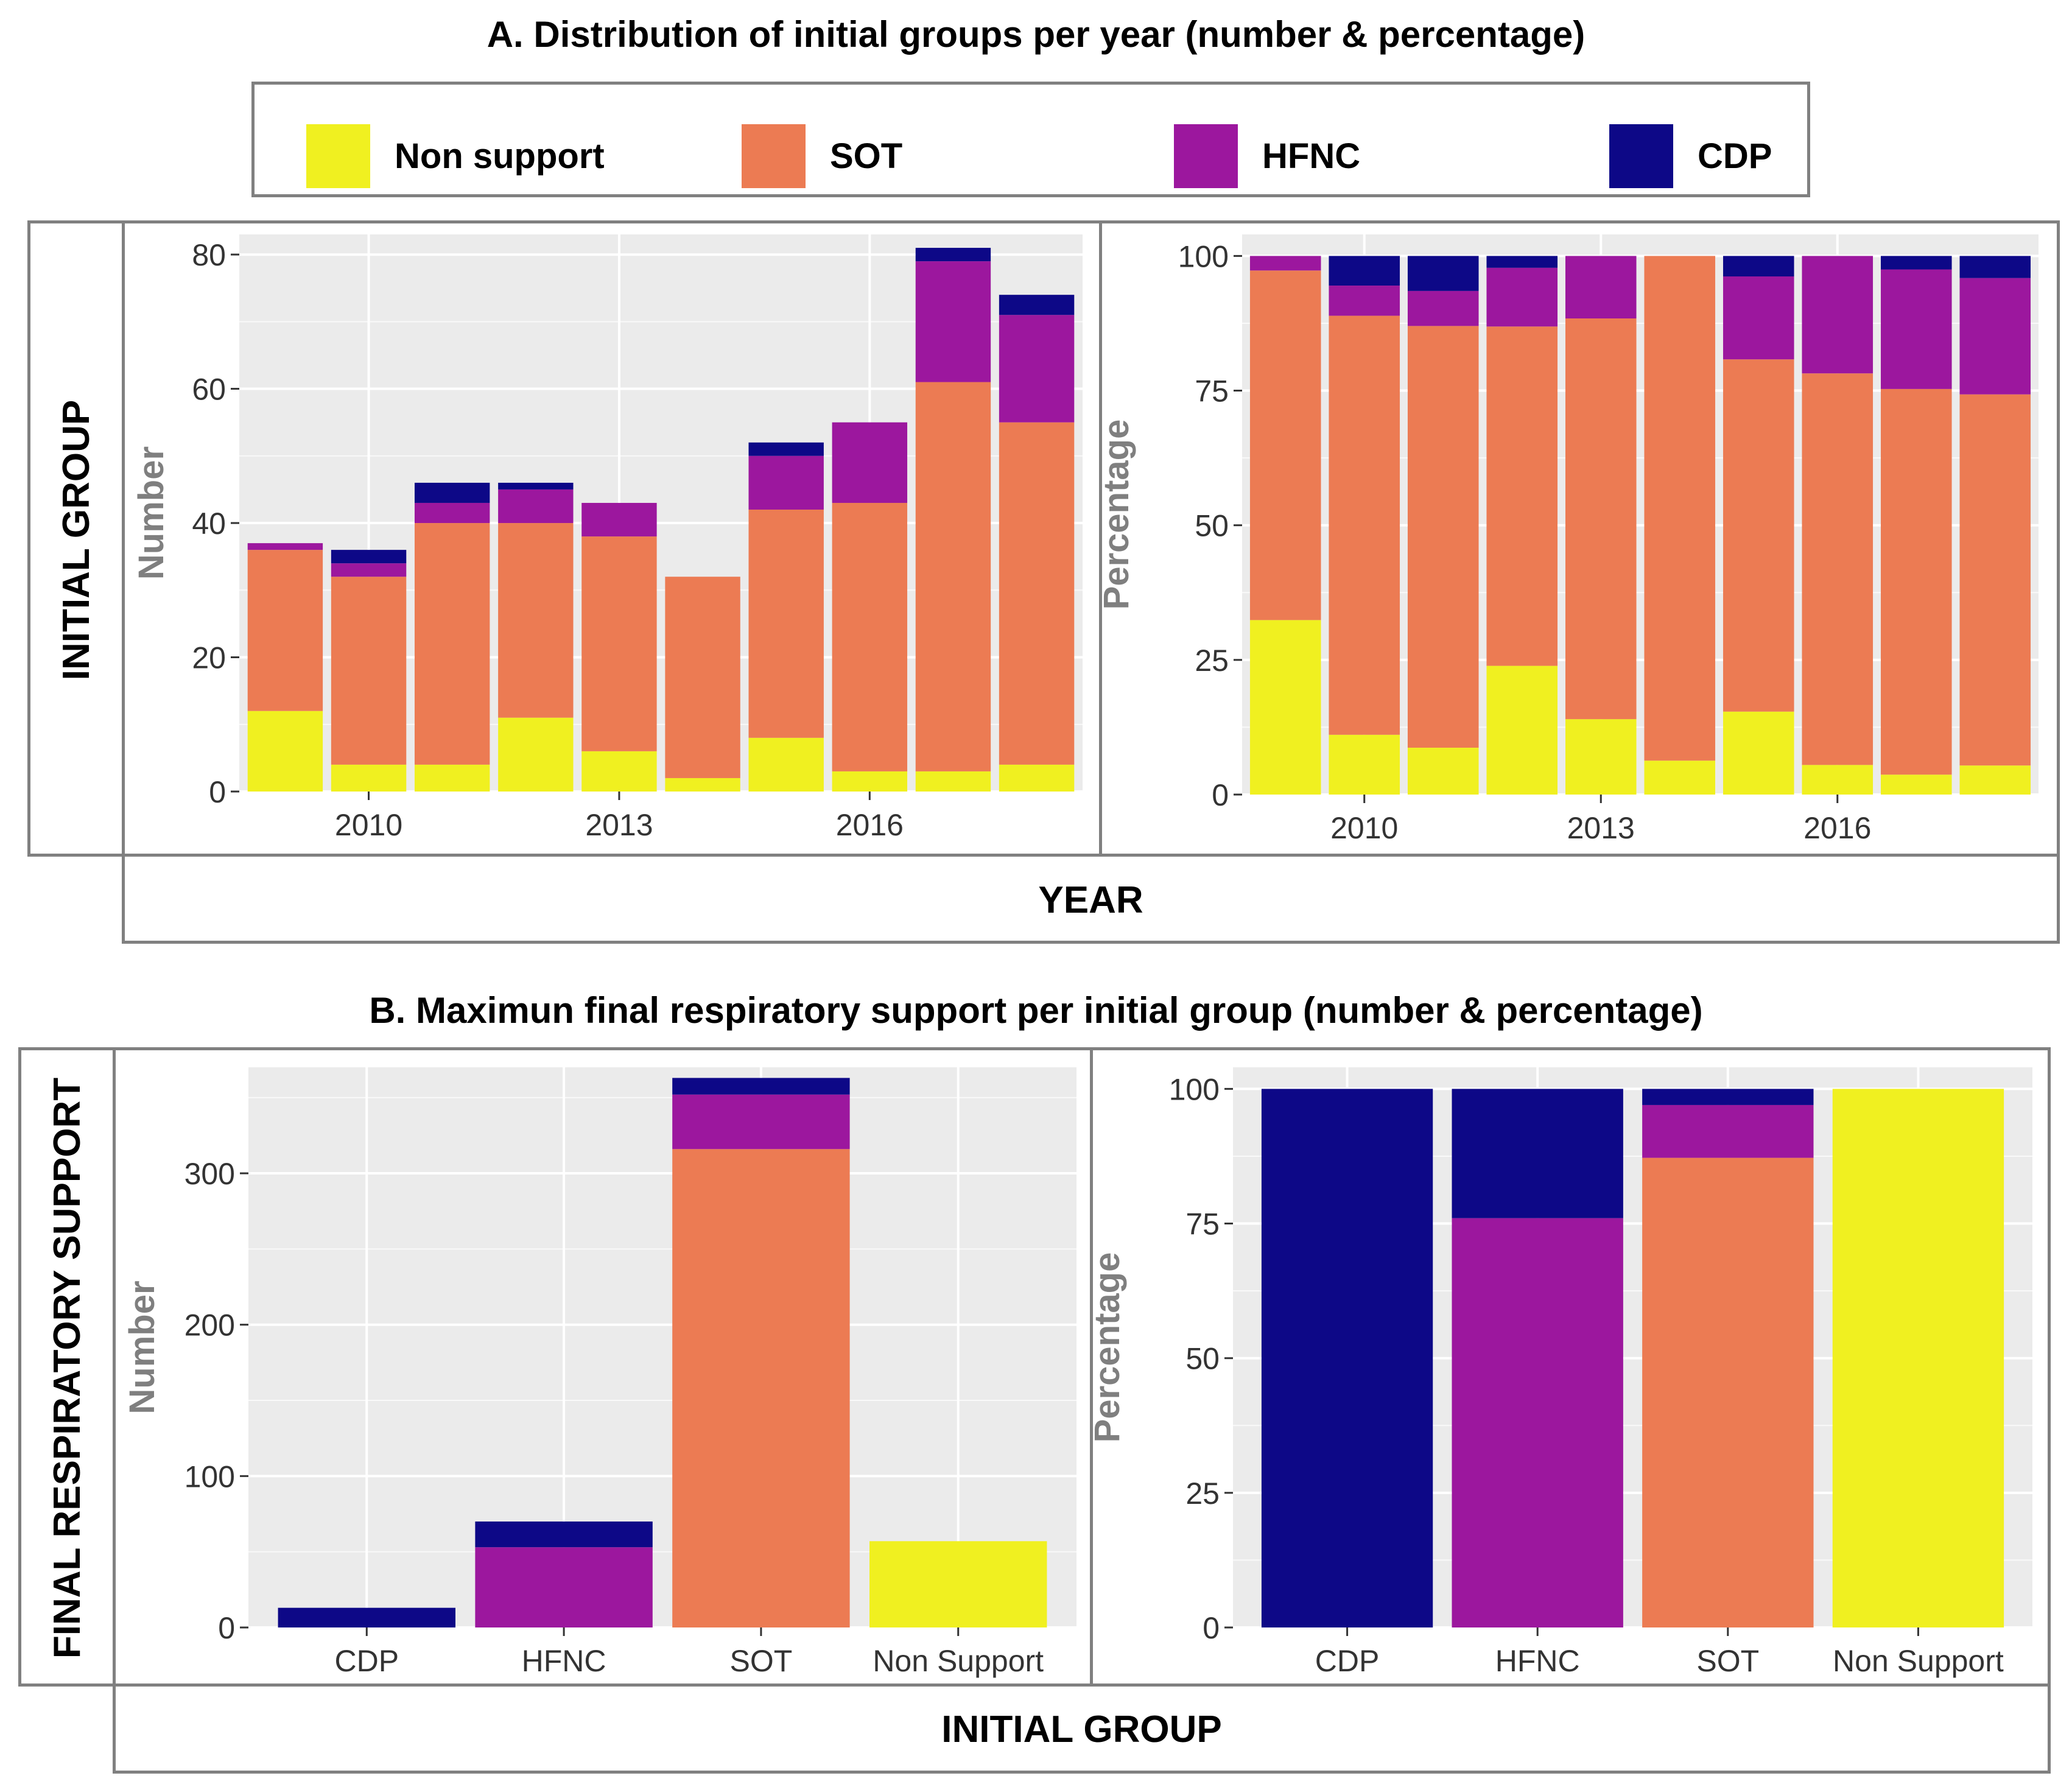 Image resolution: width=2072 pixels, height=1787 pixels. Describe the element at coordinates (867, 156) in the screenshot. I see `legend-label: SOT` at that location.